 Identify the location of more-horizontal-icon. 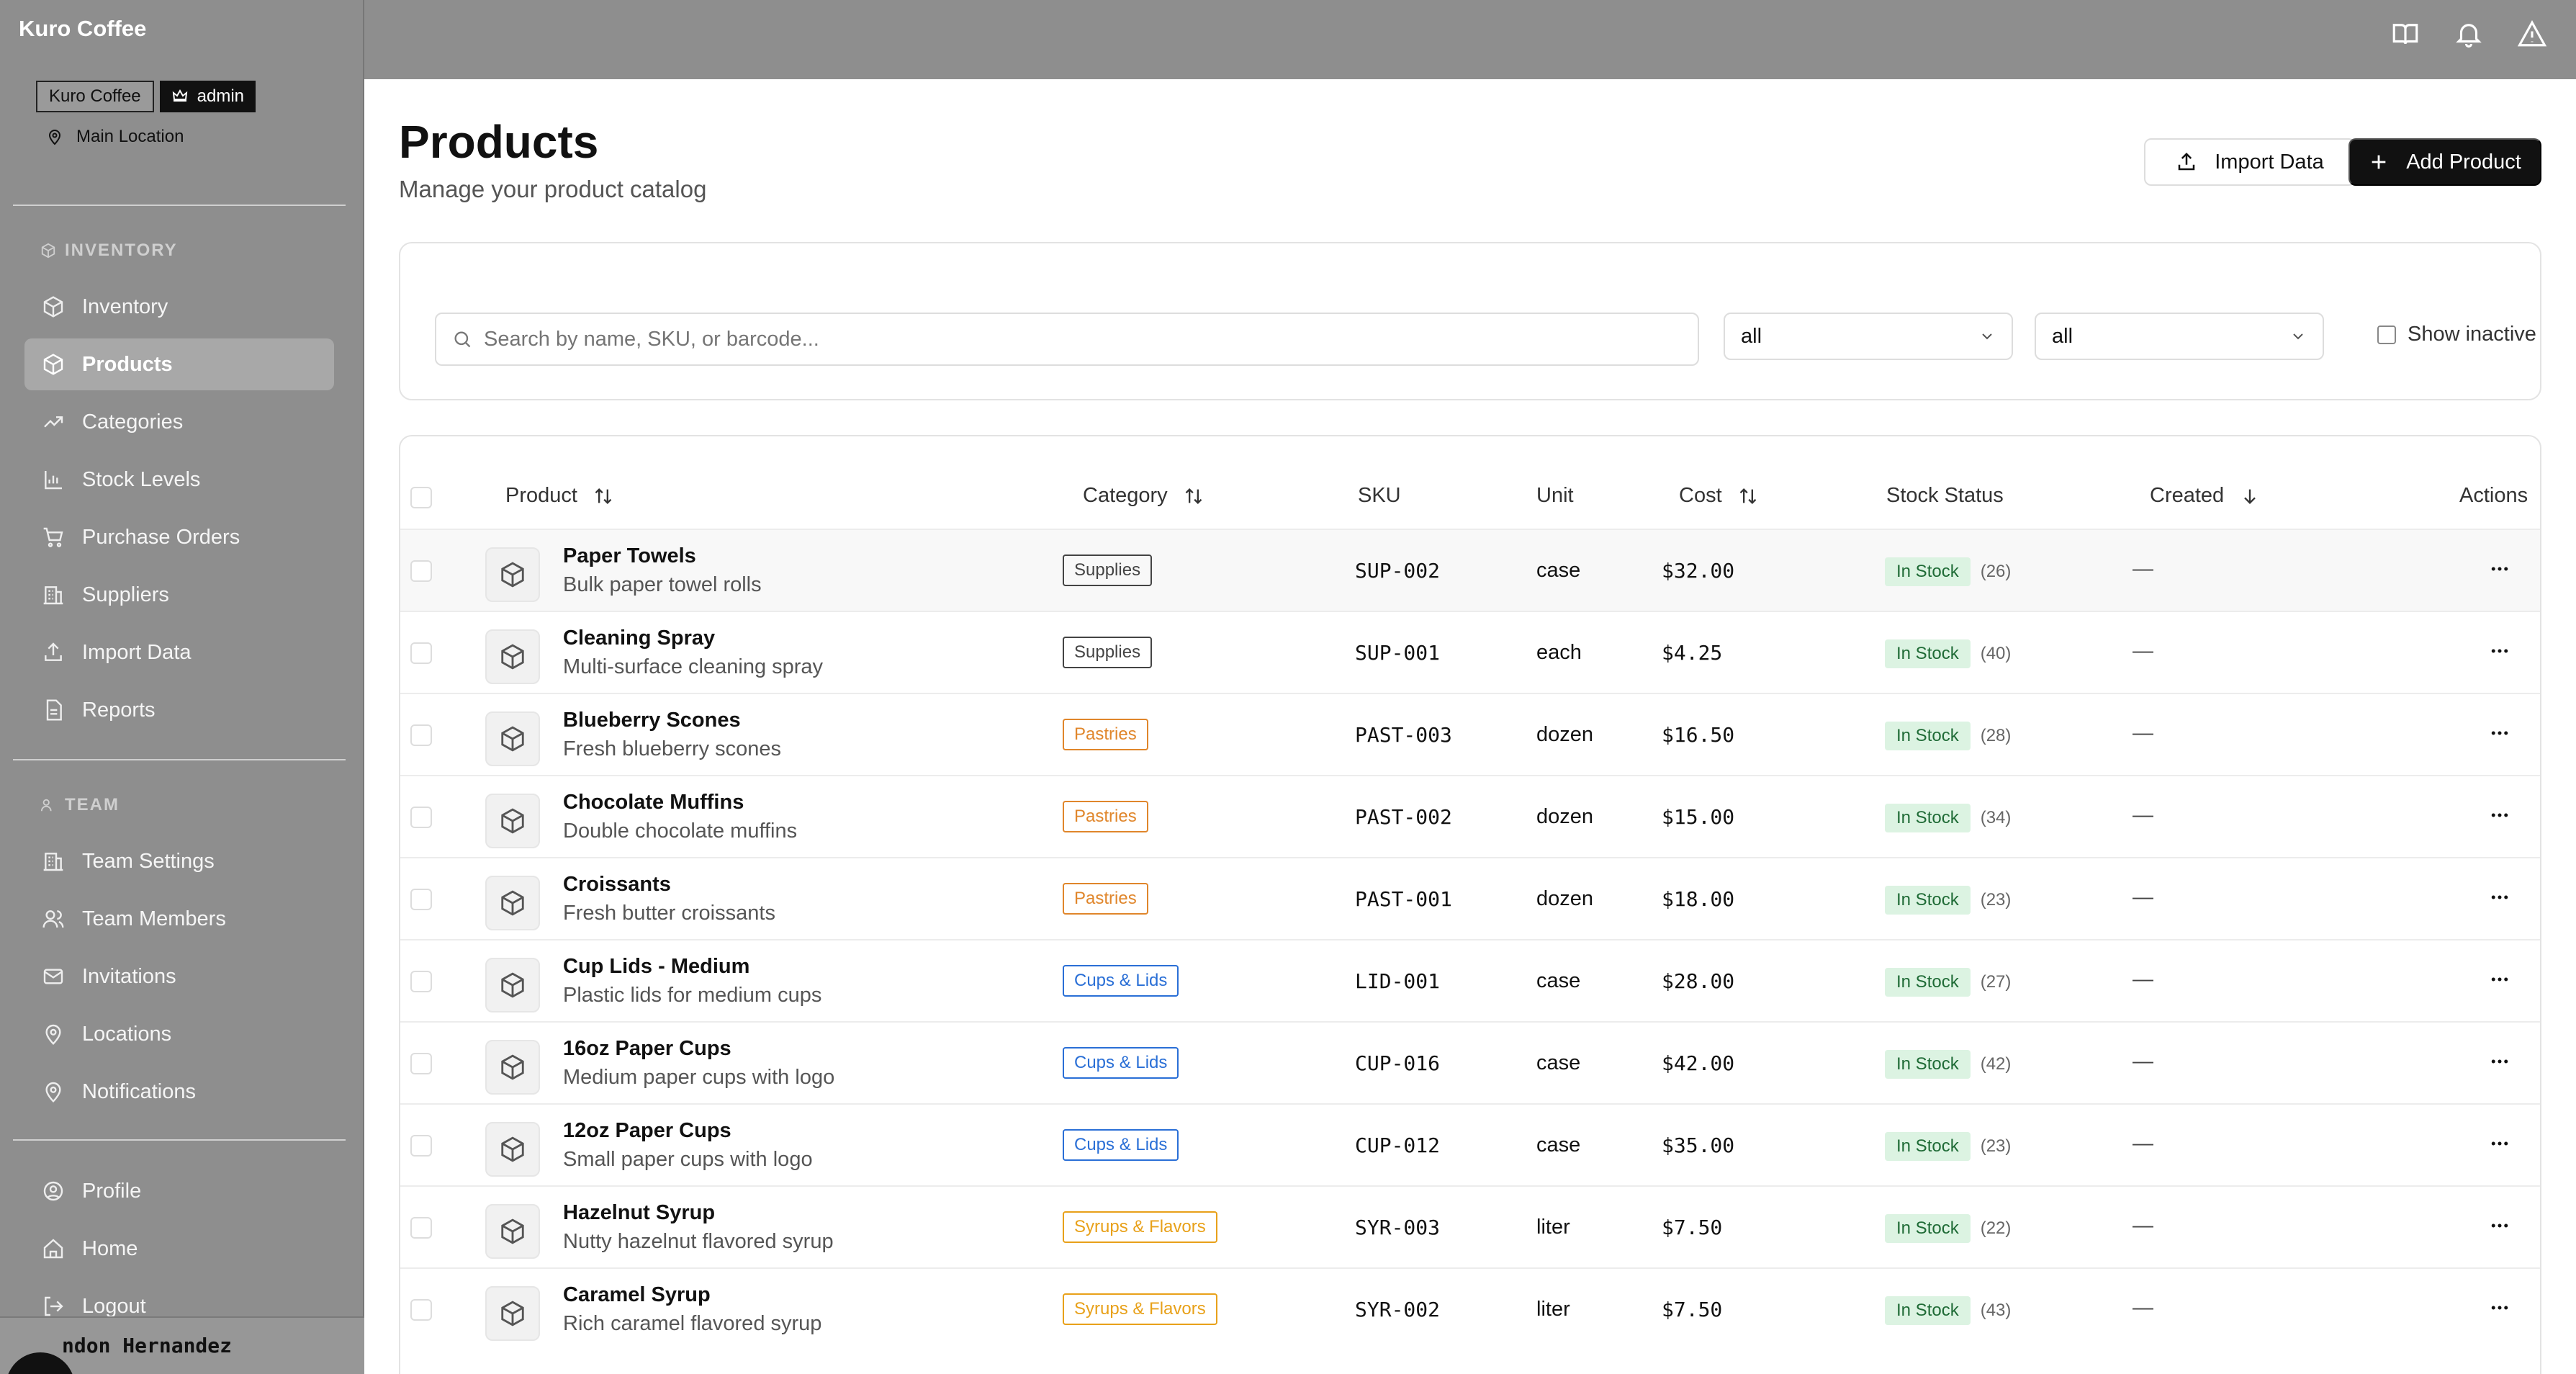
(2499, 651).